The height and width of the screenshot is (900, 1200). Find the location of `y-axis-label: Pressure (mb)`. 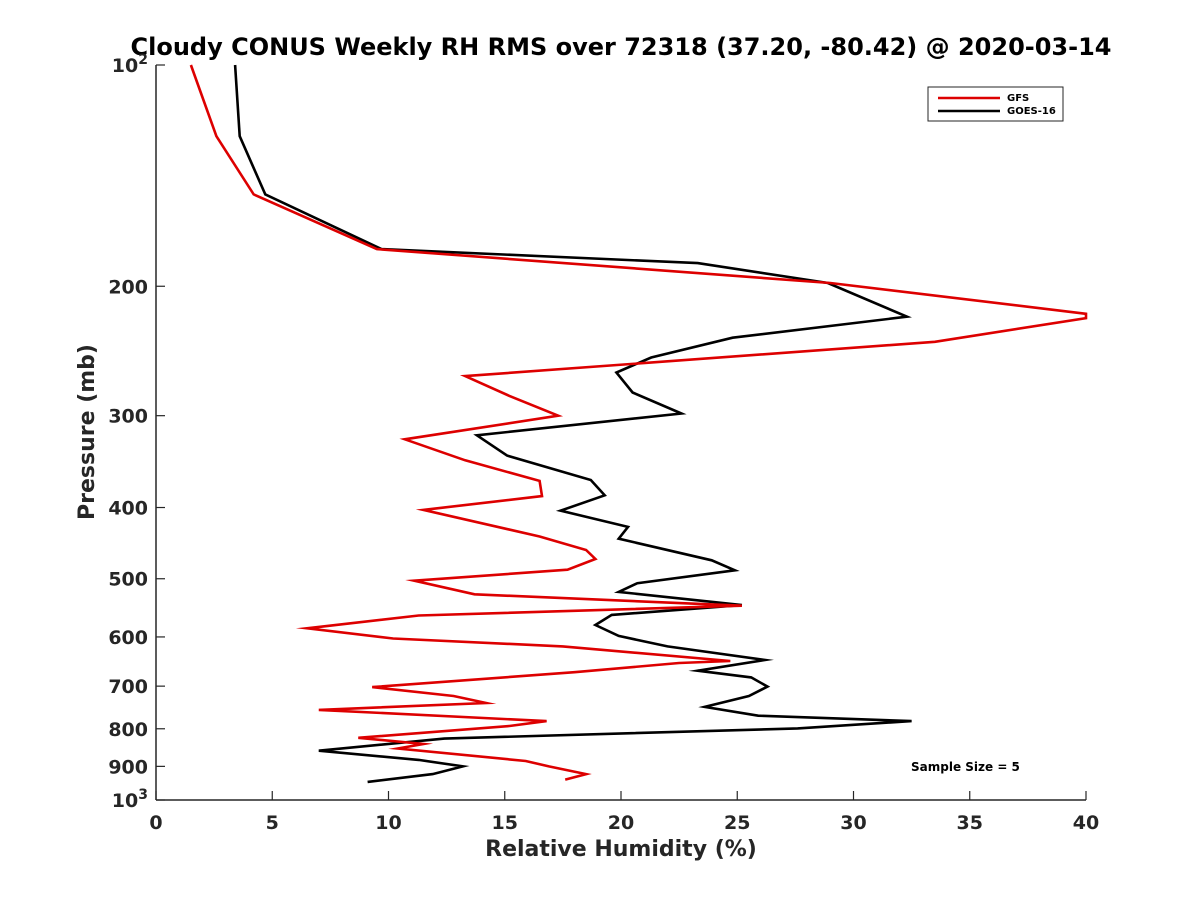

y-axis-label: Pressure (mb) is located at coordinates (87, 432).